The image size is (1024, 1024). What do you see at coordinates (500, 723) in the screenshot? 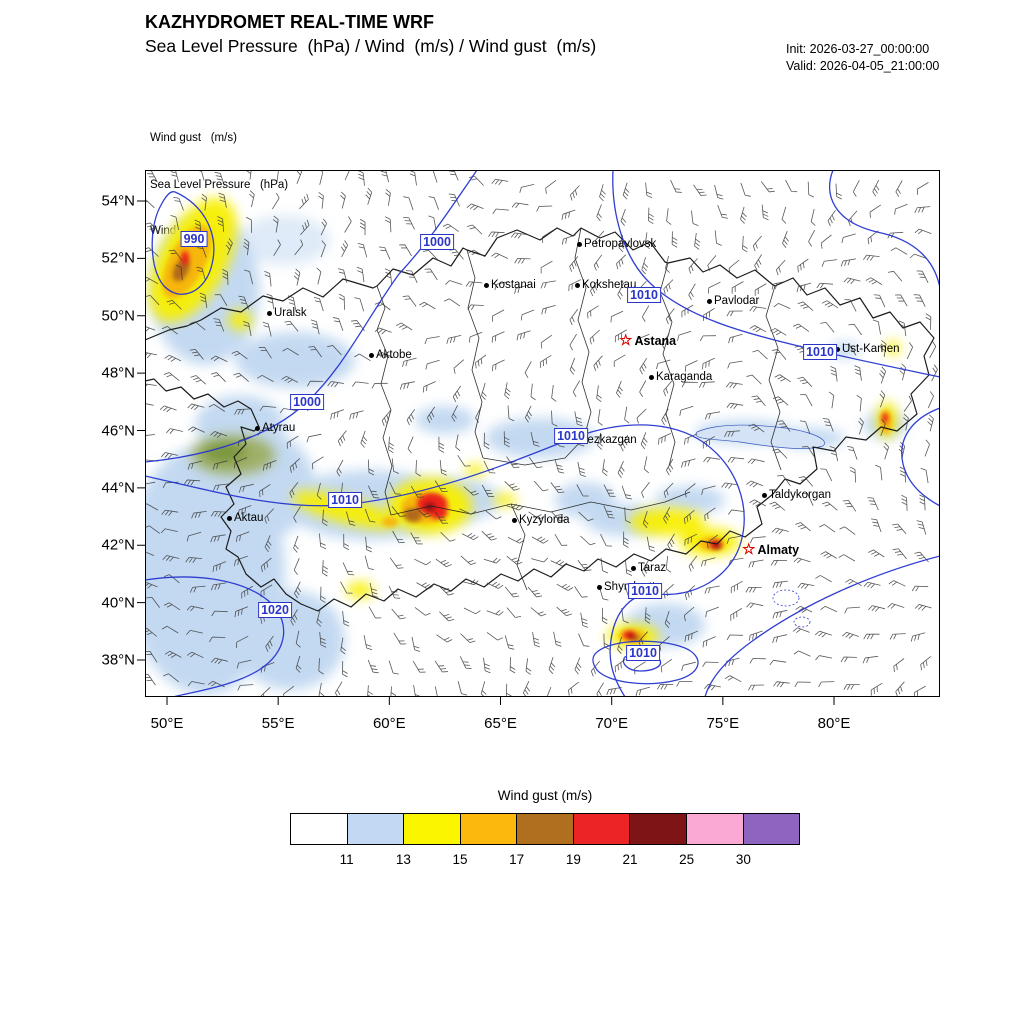
I see `lon-tick-label: 65°E` at bounding box center [500, 723].